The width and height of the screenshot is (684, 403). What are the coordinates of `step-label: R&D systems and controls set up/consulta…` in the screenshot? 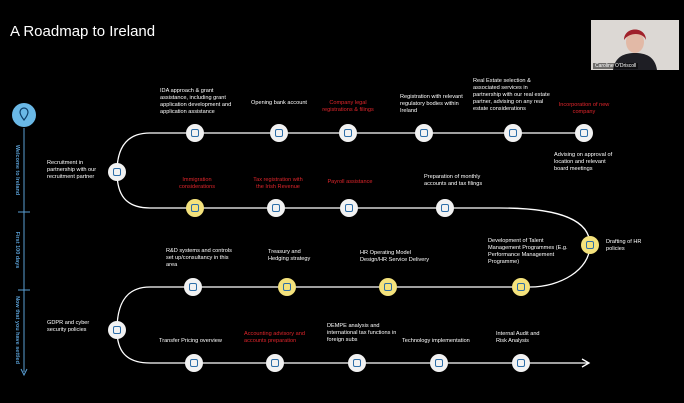 It's located at (199, 258).